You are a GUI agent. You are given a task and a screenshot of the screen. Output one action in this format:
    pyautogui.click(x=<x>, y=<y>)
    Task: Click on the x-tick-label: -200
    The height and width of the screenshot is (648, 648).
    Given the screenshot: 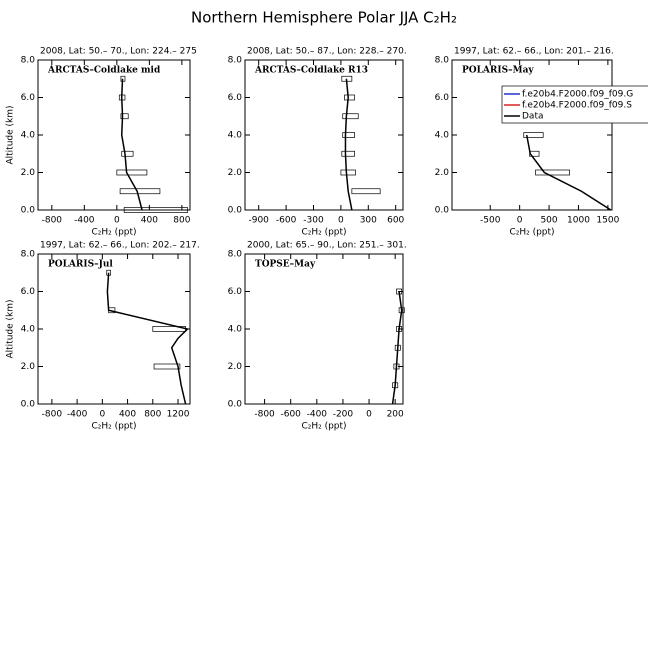 What is the action you would take?
    pyautogui.click(x=343, y=415)
    